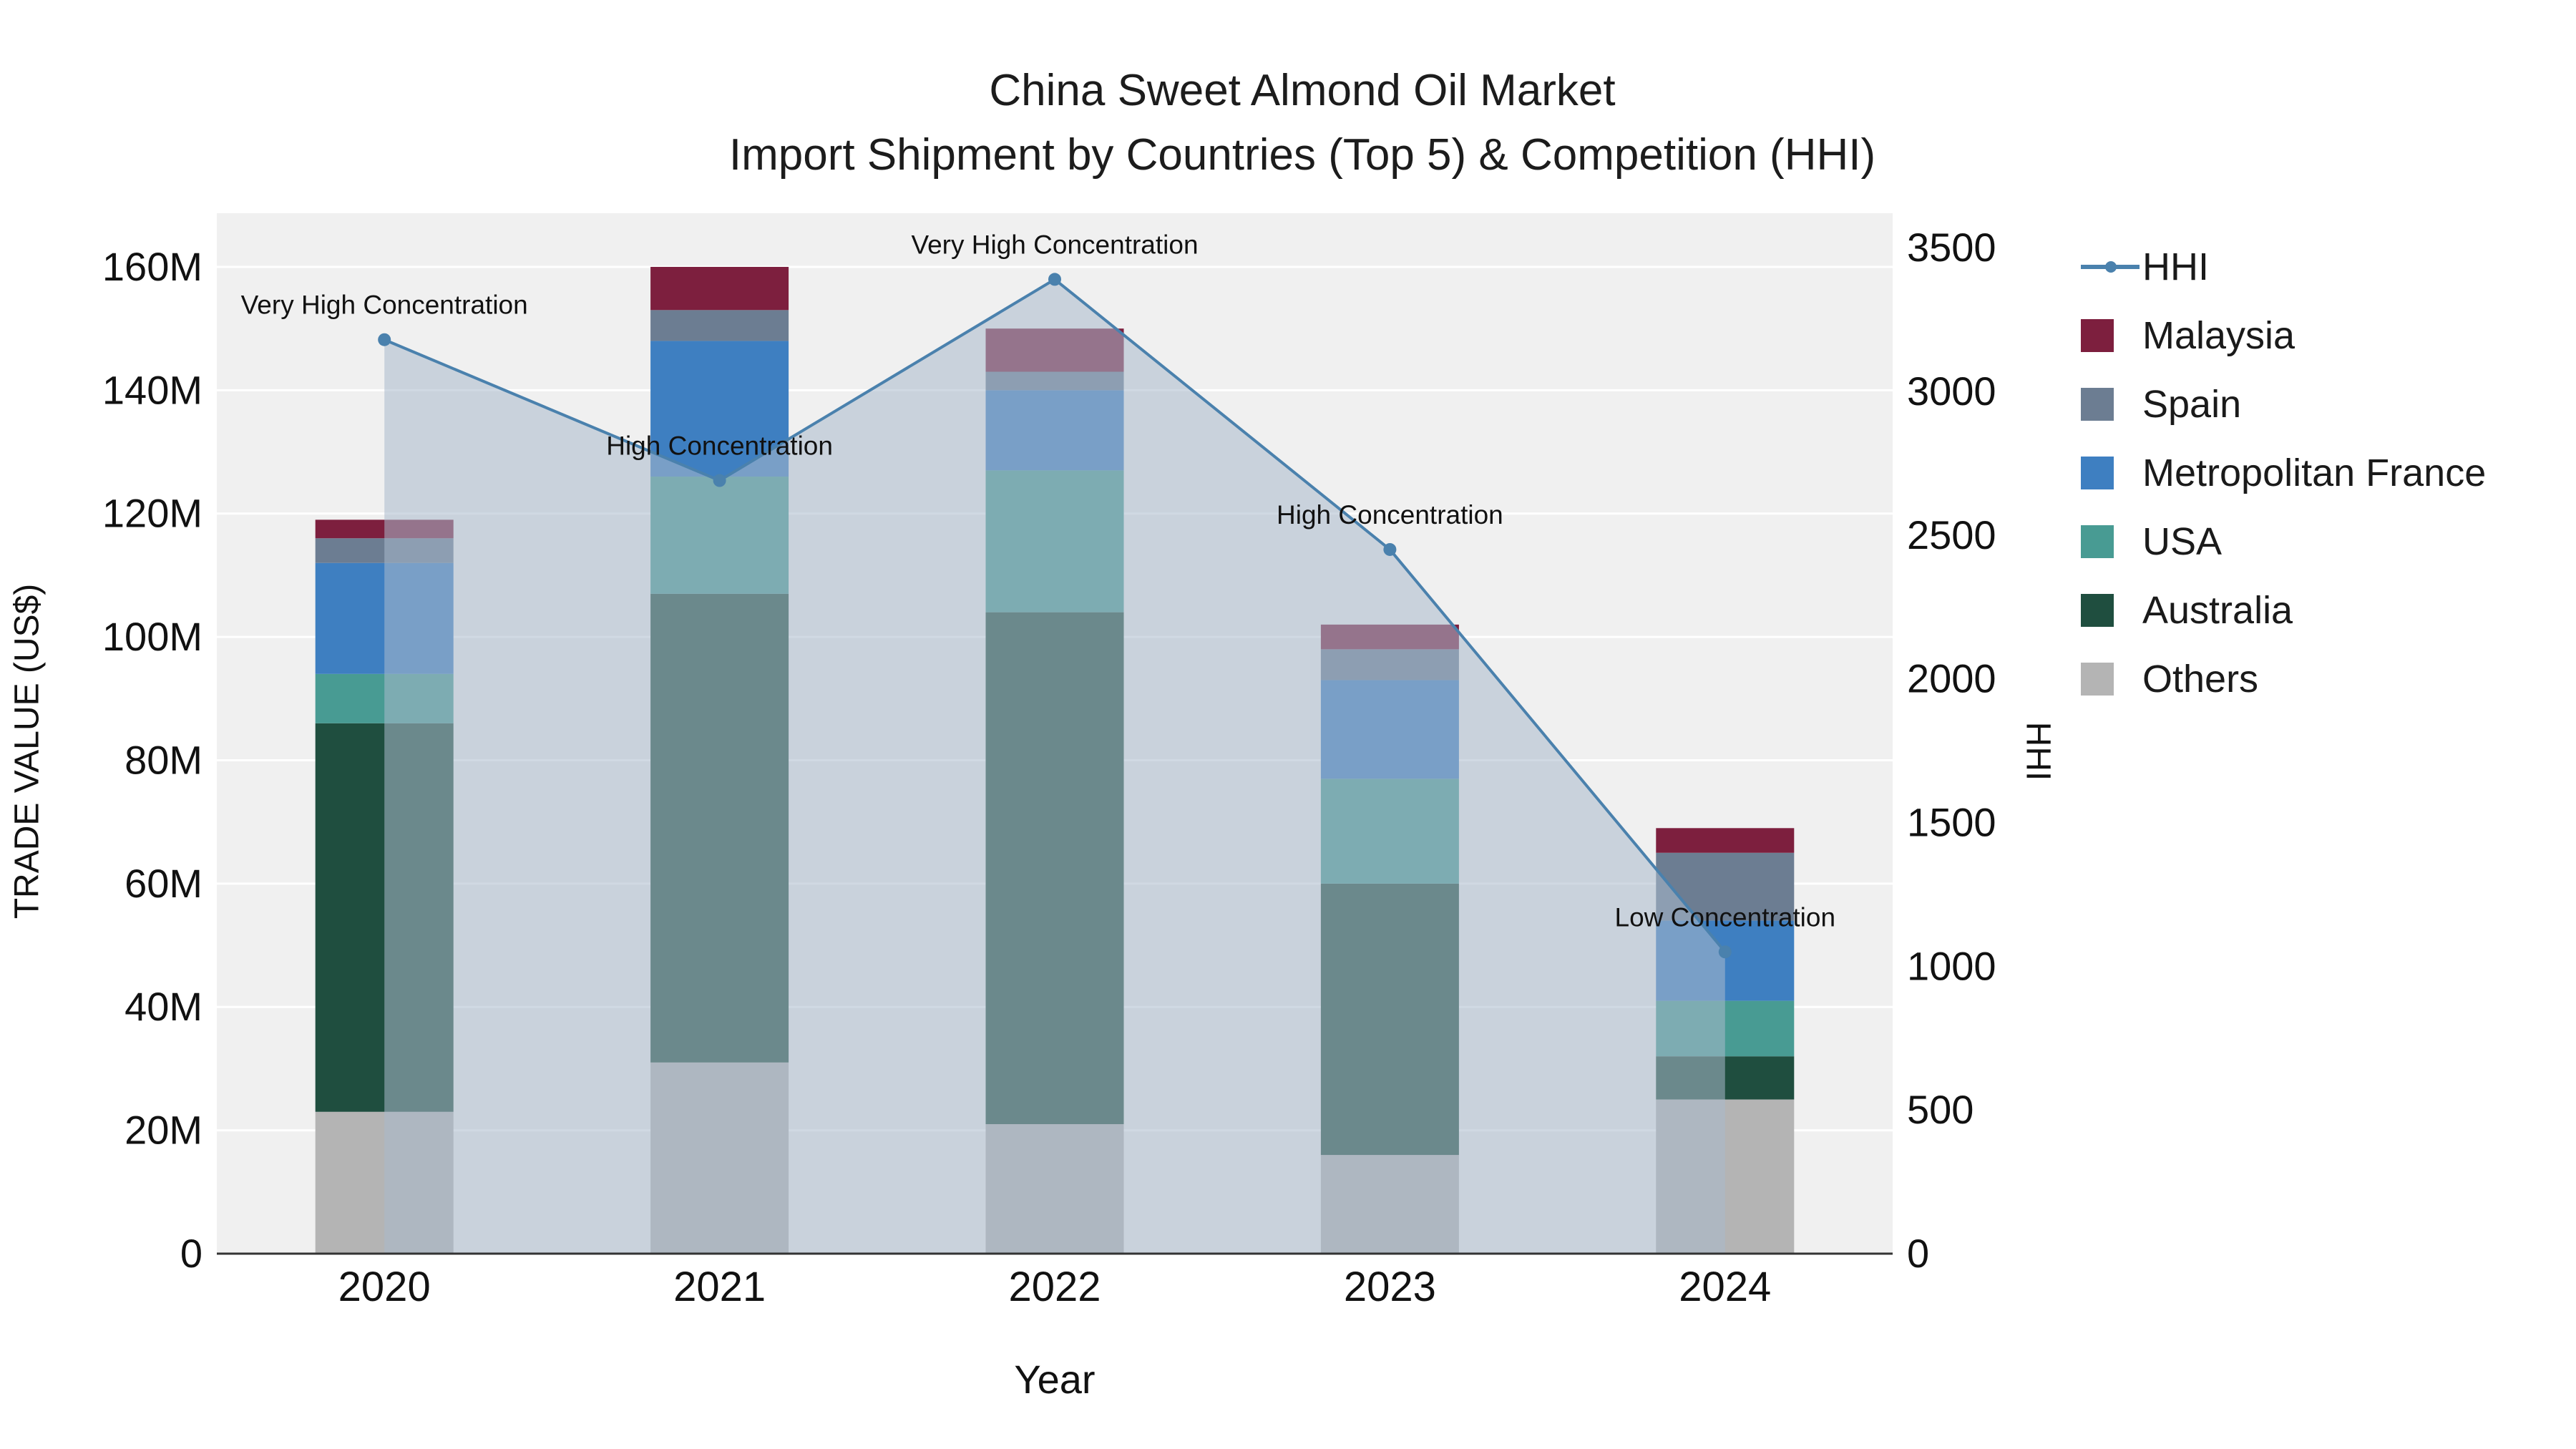  Describe the element at coordinates (1951, 678) in the screenshot. I see `y2-tick-2000: 2000` at that location.